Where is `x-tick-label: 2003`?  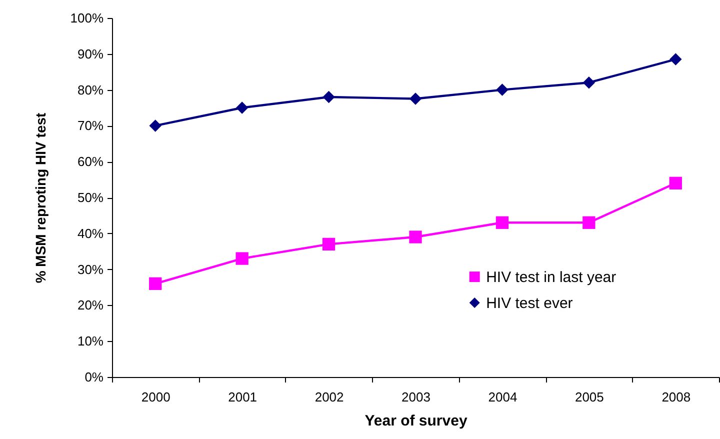 x-tick-label: 2003 is located at coordinates (416, 397).